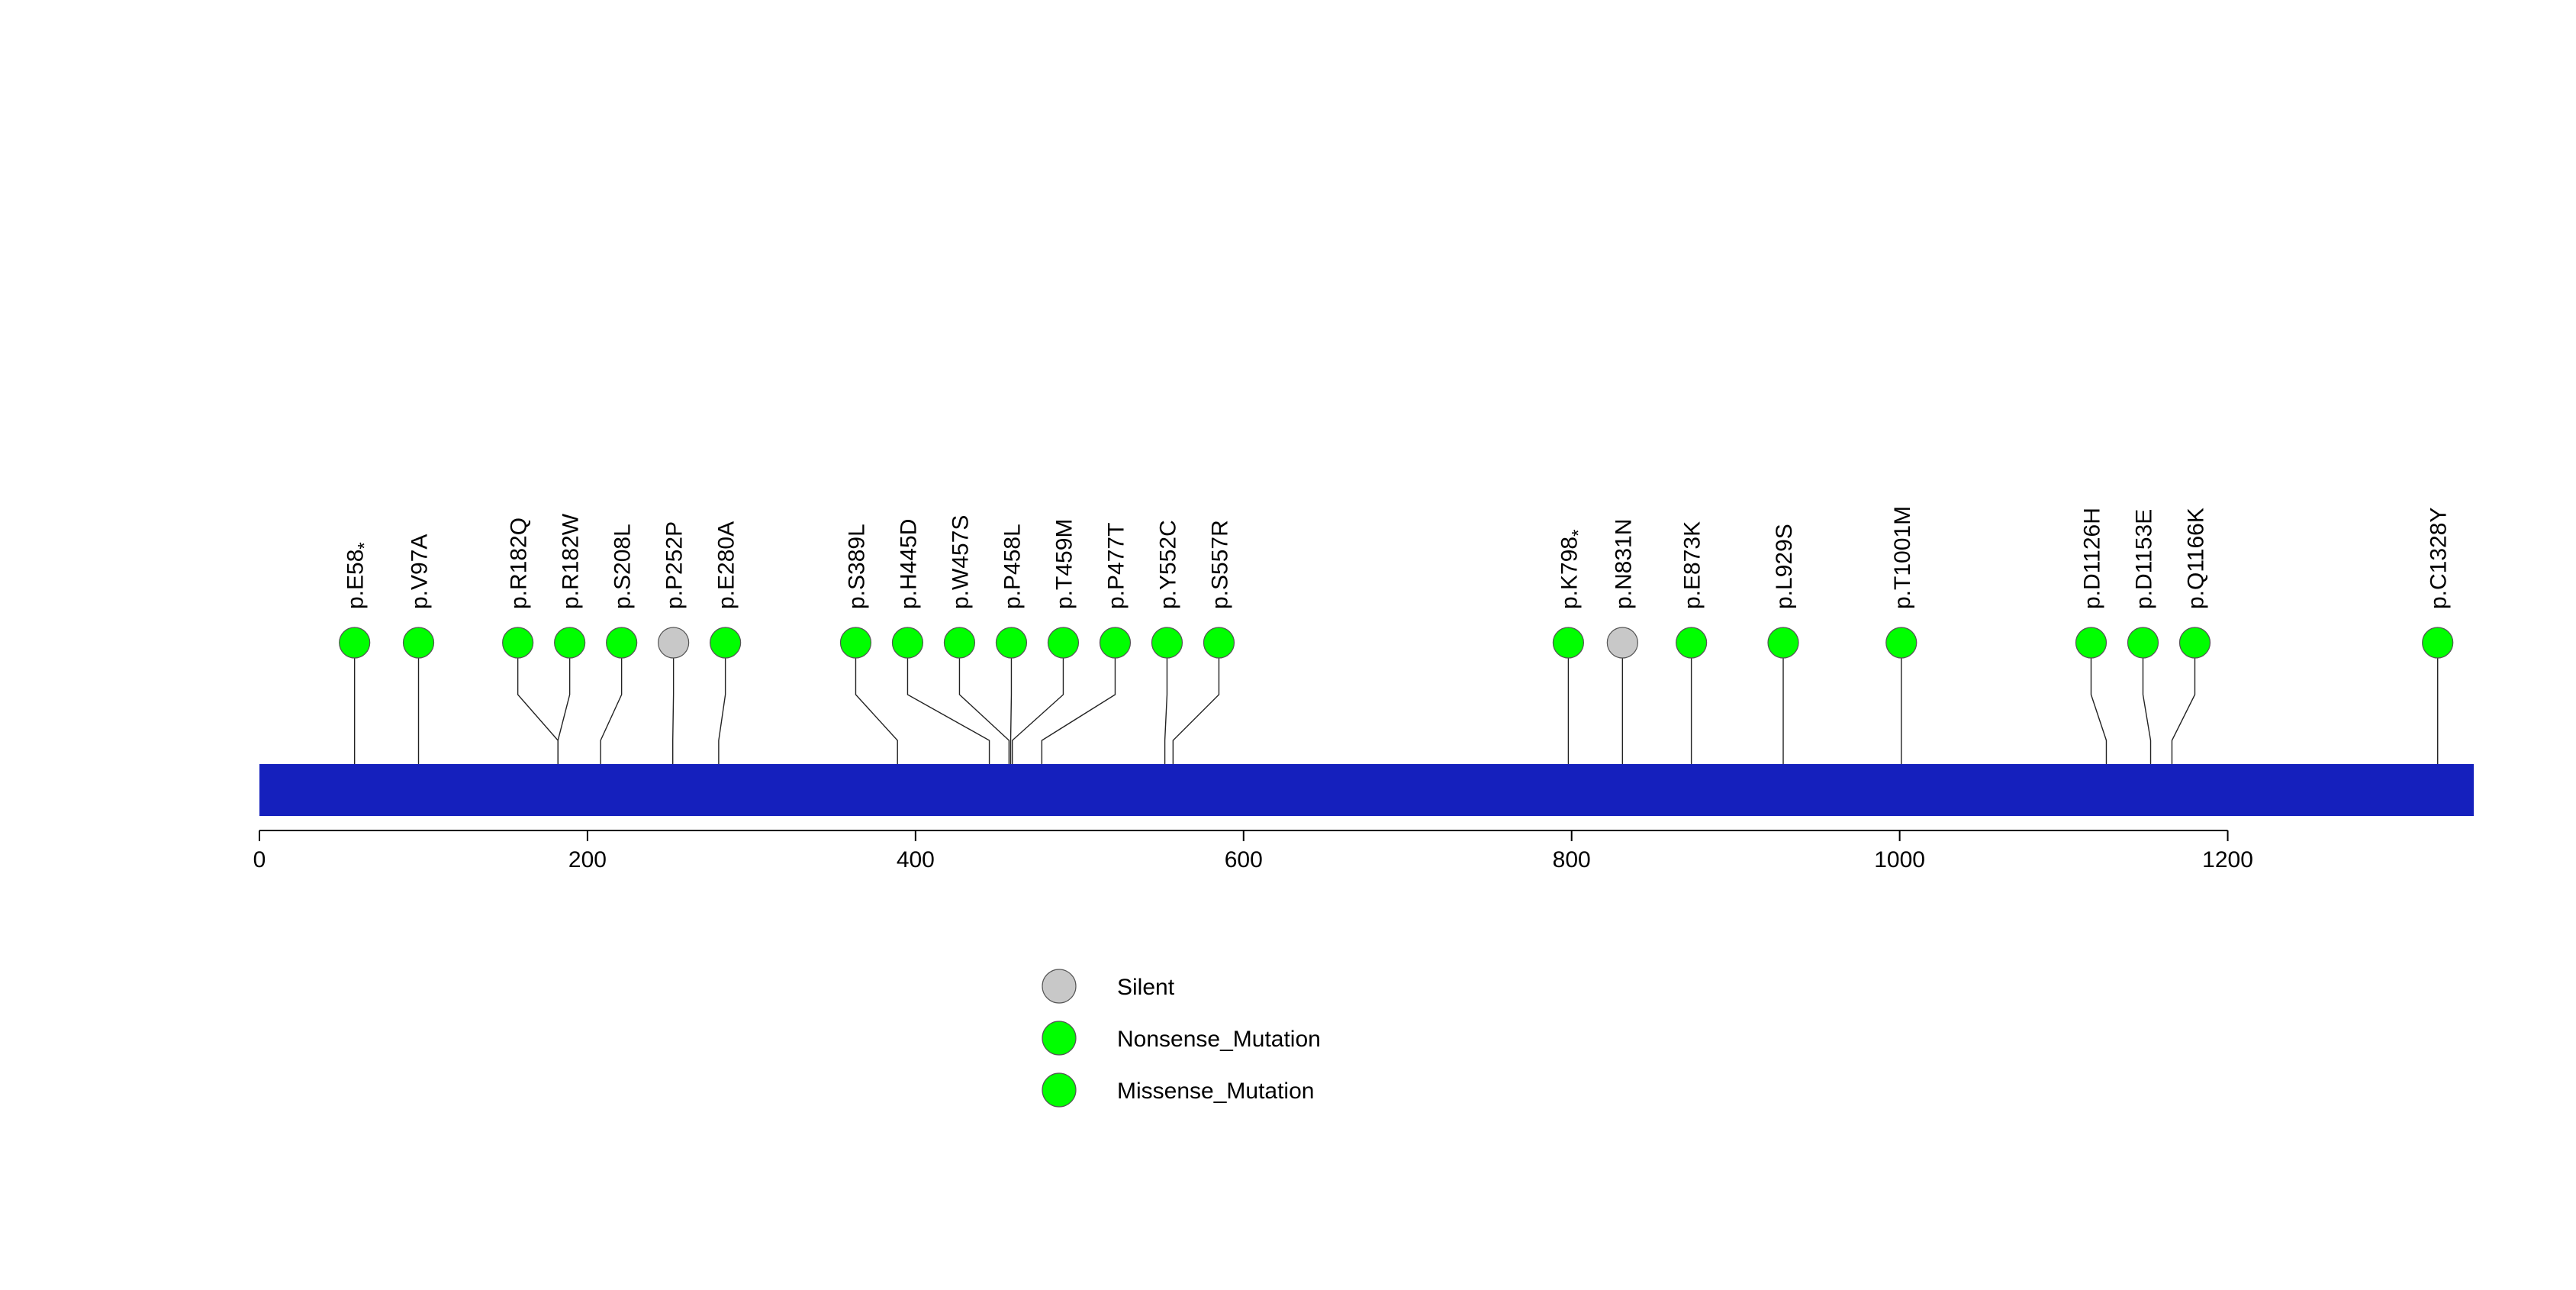 This screenshot has width=2576, height=1290. Describe the element at coordinates (856, 567) in the screenshot. I see `mutation-label-p-s389l: p.S389L` at that location.